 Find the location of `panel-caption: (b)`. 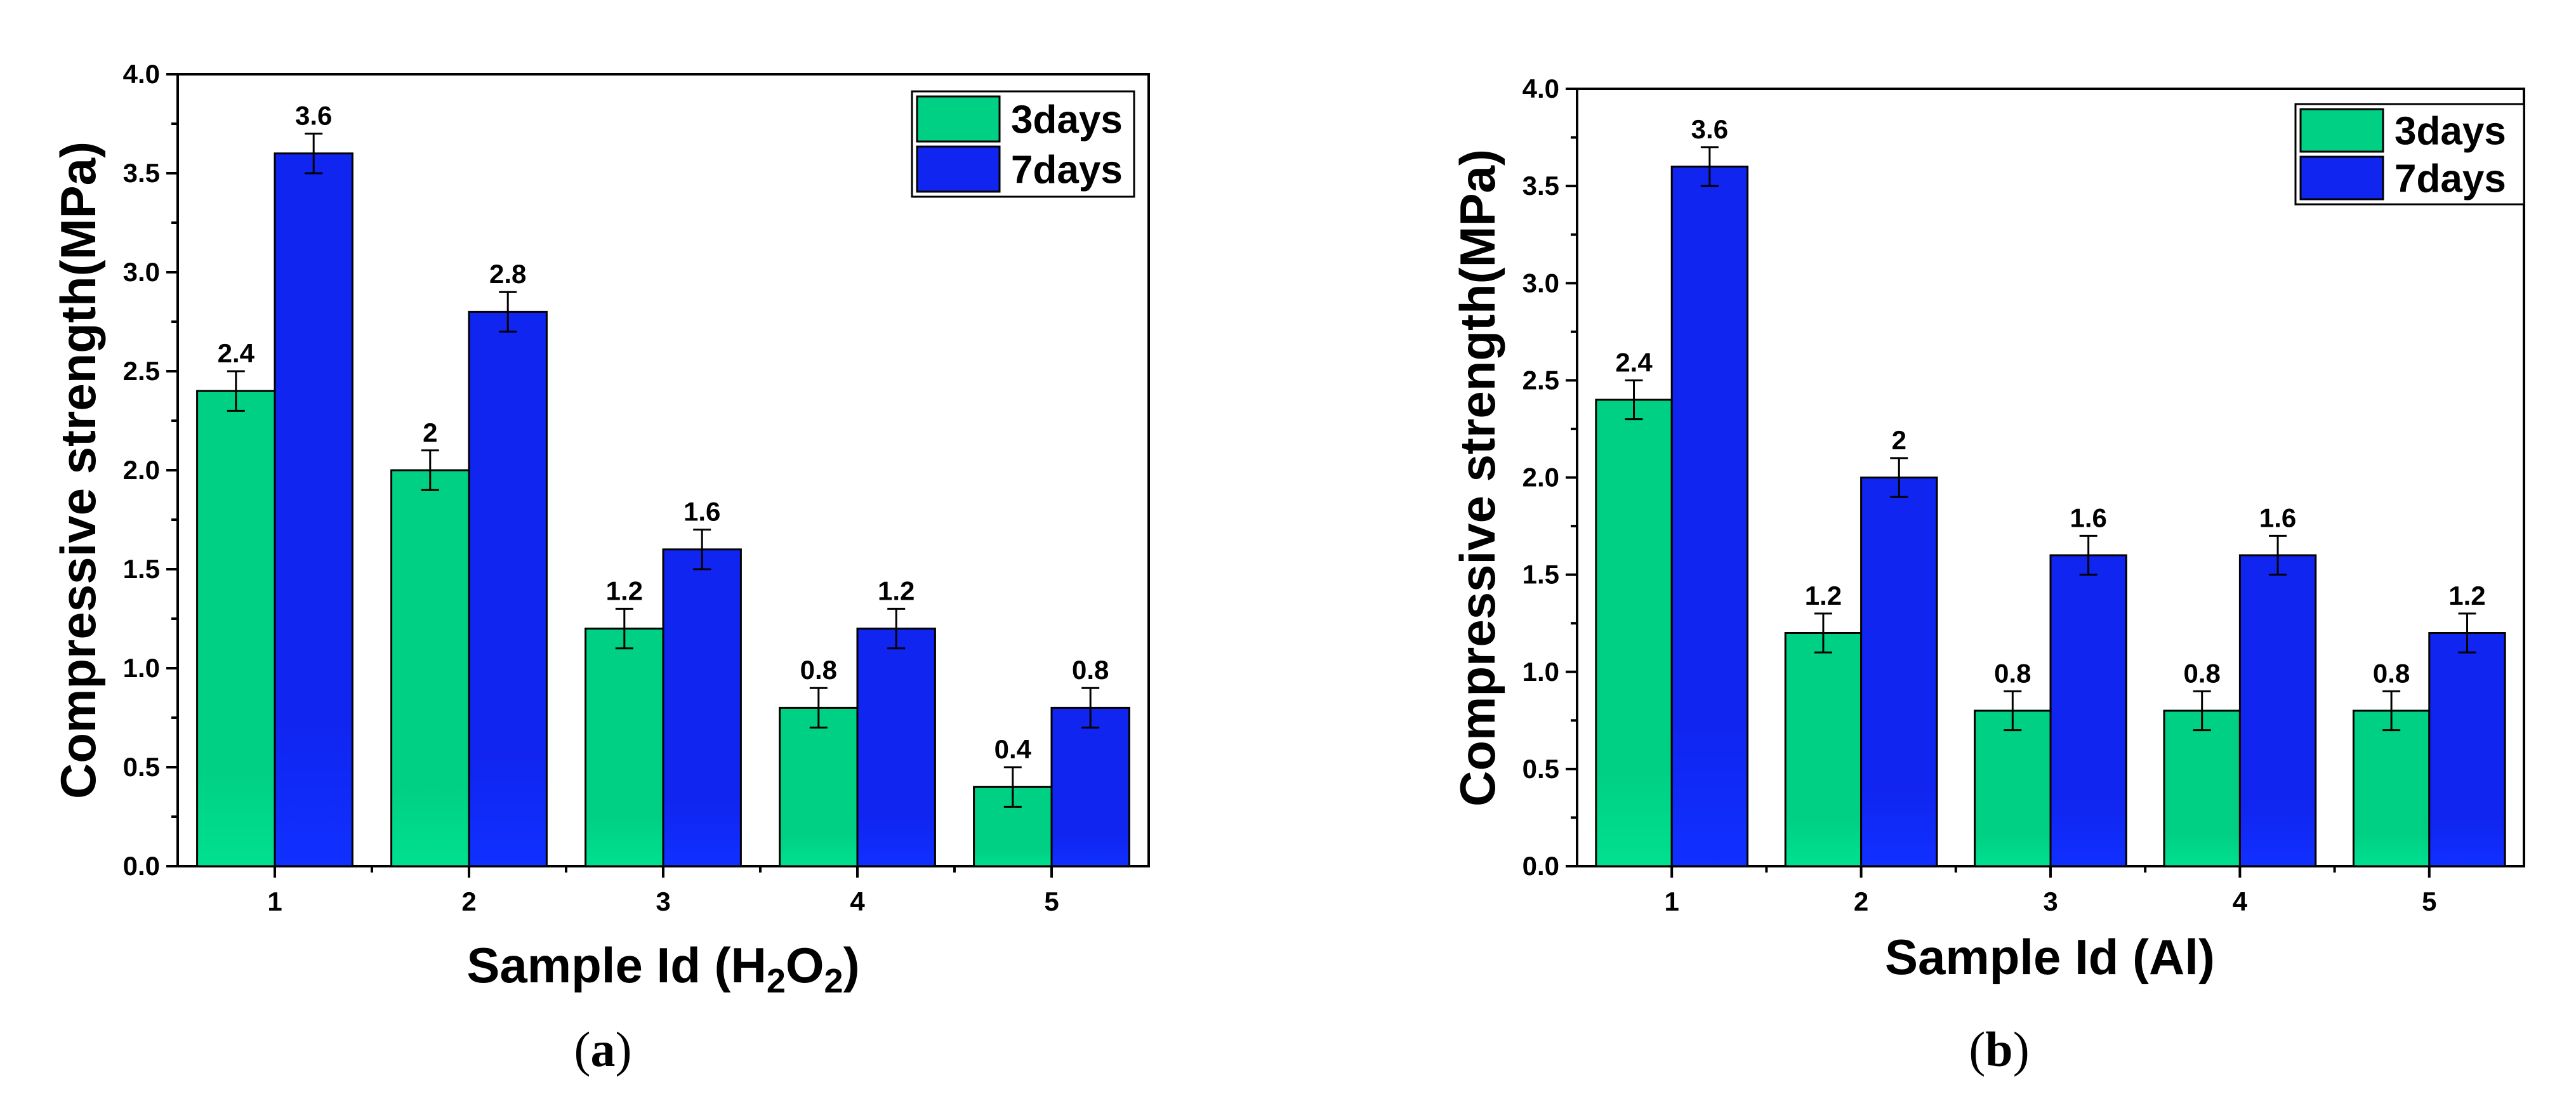

panel-caption: (b) is located at coordinates (1999, 1049).